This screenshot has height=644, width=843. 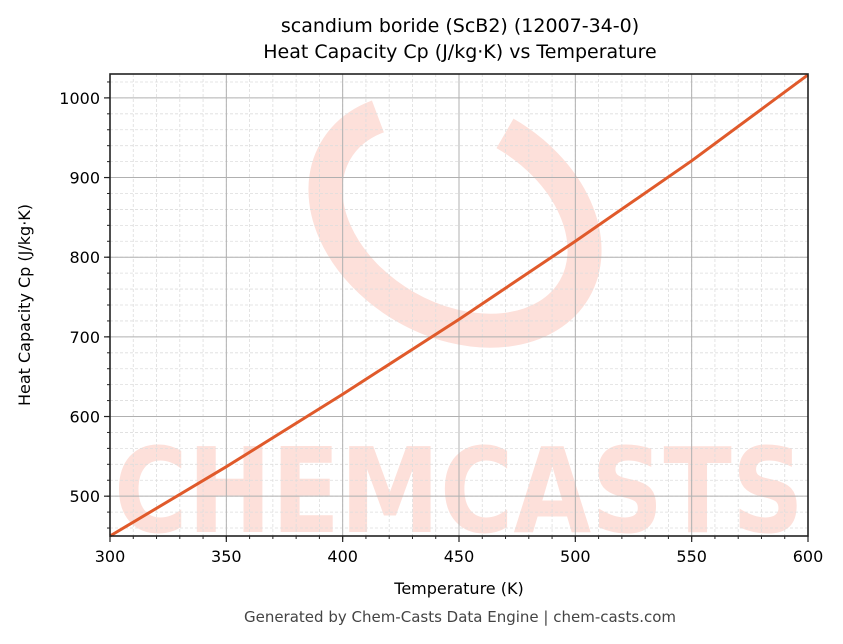 I want to click on svg-text: 400, so click(x=342, y=556).